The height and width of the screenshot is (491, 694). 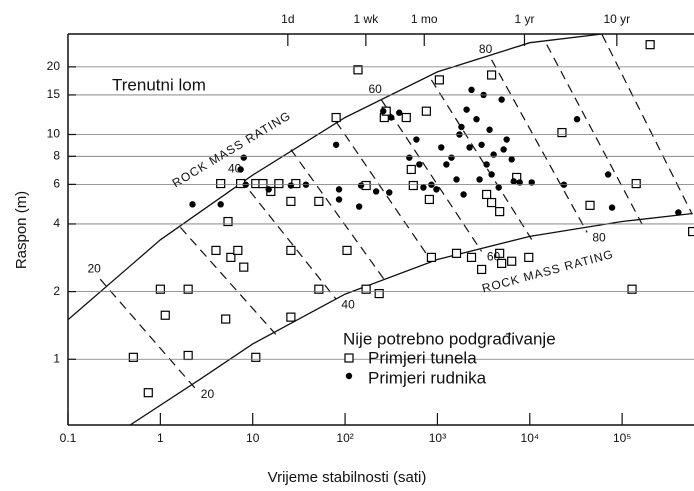 I want to click on y-tick-label: 15, so click(x=54, y=94).